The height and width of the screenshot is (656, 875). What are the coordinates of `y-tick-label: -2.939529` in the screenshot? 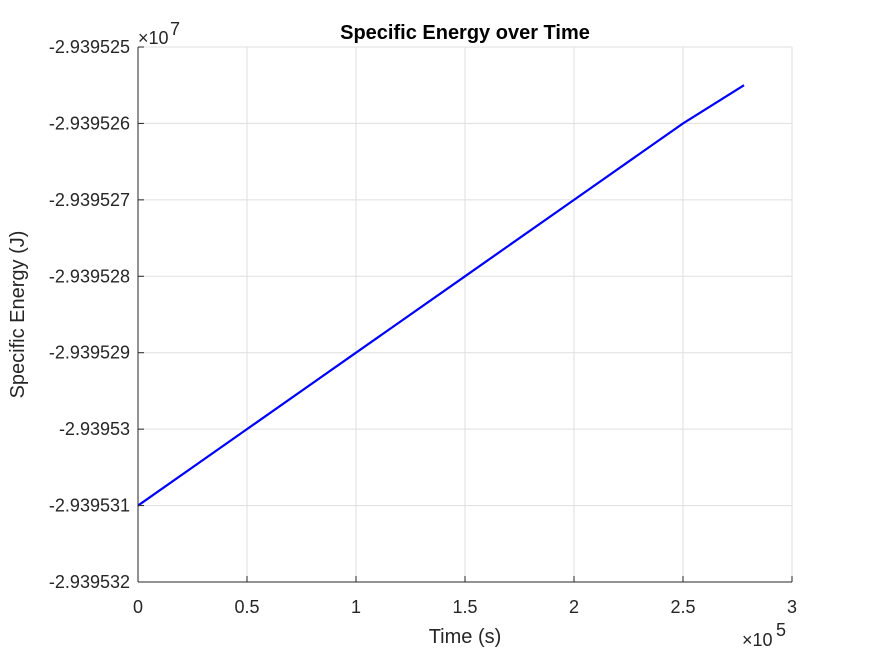 It's located at (89, 353).